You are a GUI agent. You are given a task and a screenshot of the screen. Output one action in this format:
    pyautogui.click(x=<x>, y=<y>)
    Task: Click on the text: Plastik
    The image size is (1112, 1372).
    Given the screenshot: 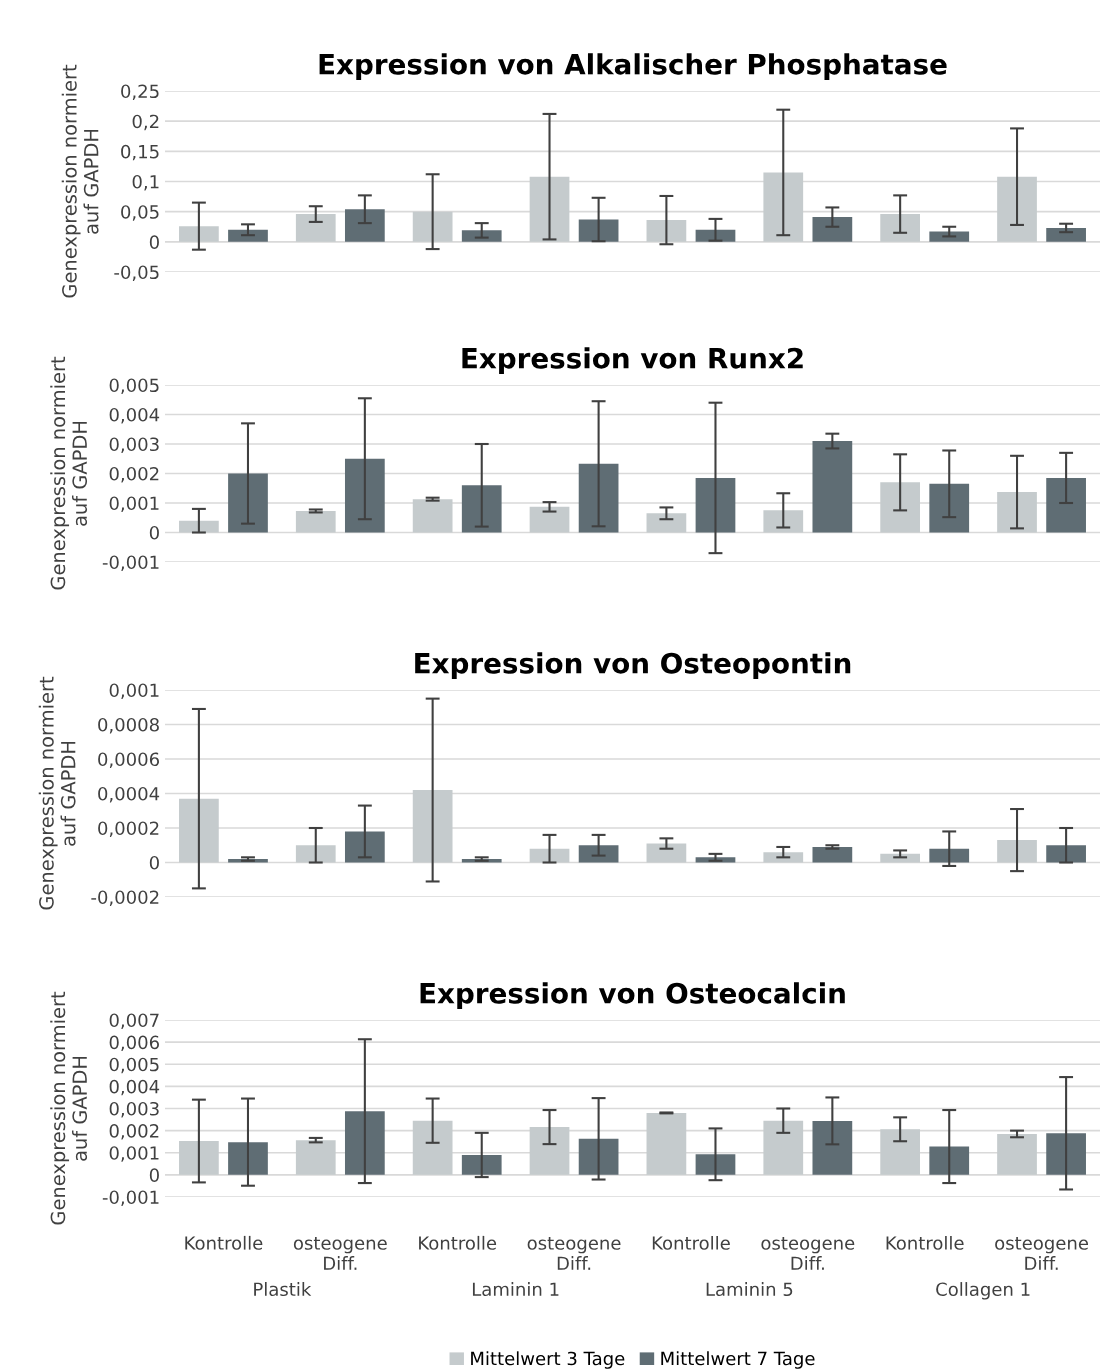 What is the action you would take?
    pyautogui.click(x=283, y=1289)
    